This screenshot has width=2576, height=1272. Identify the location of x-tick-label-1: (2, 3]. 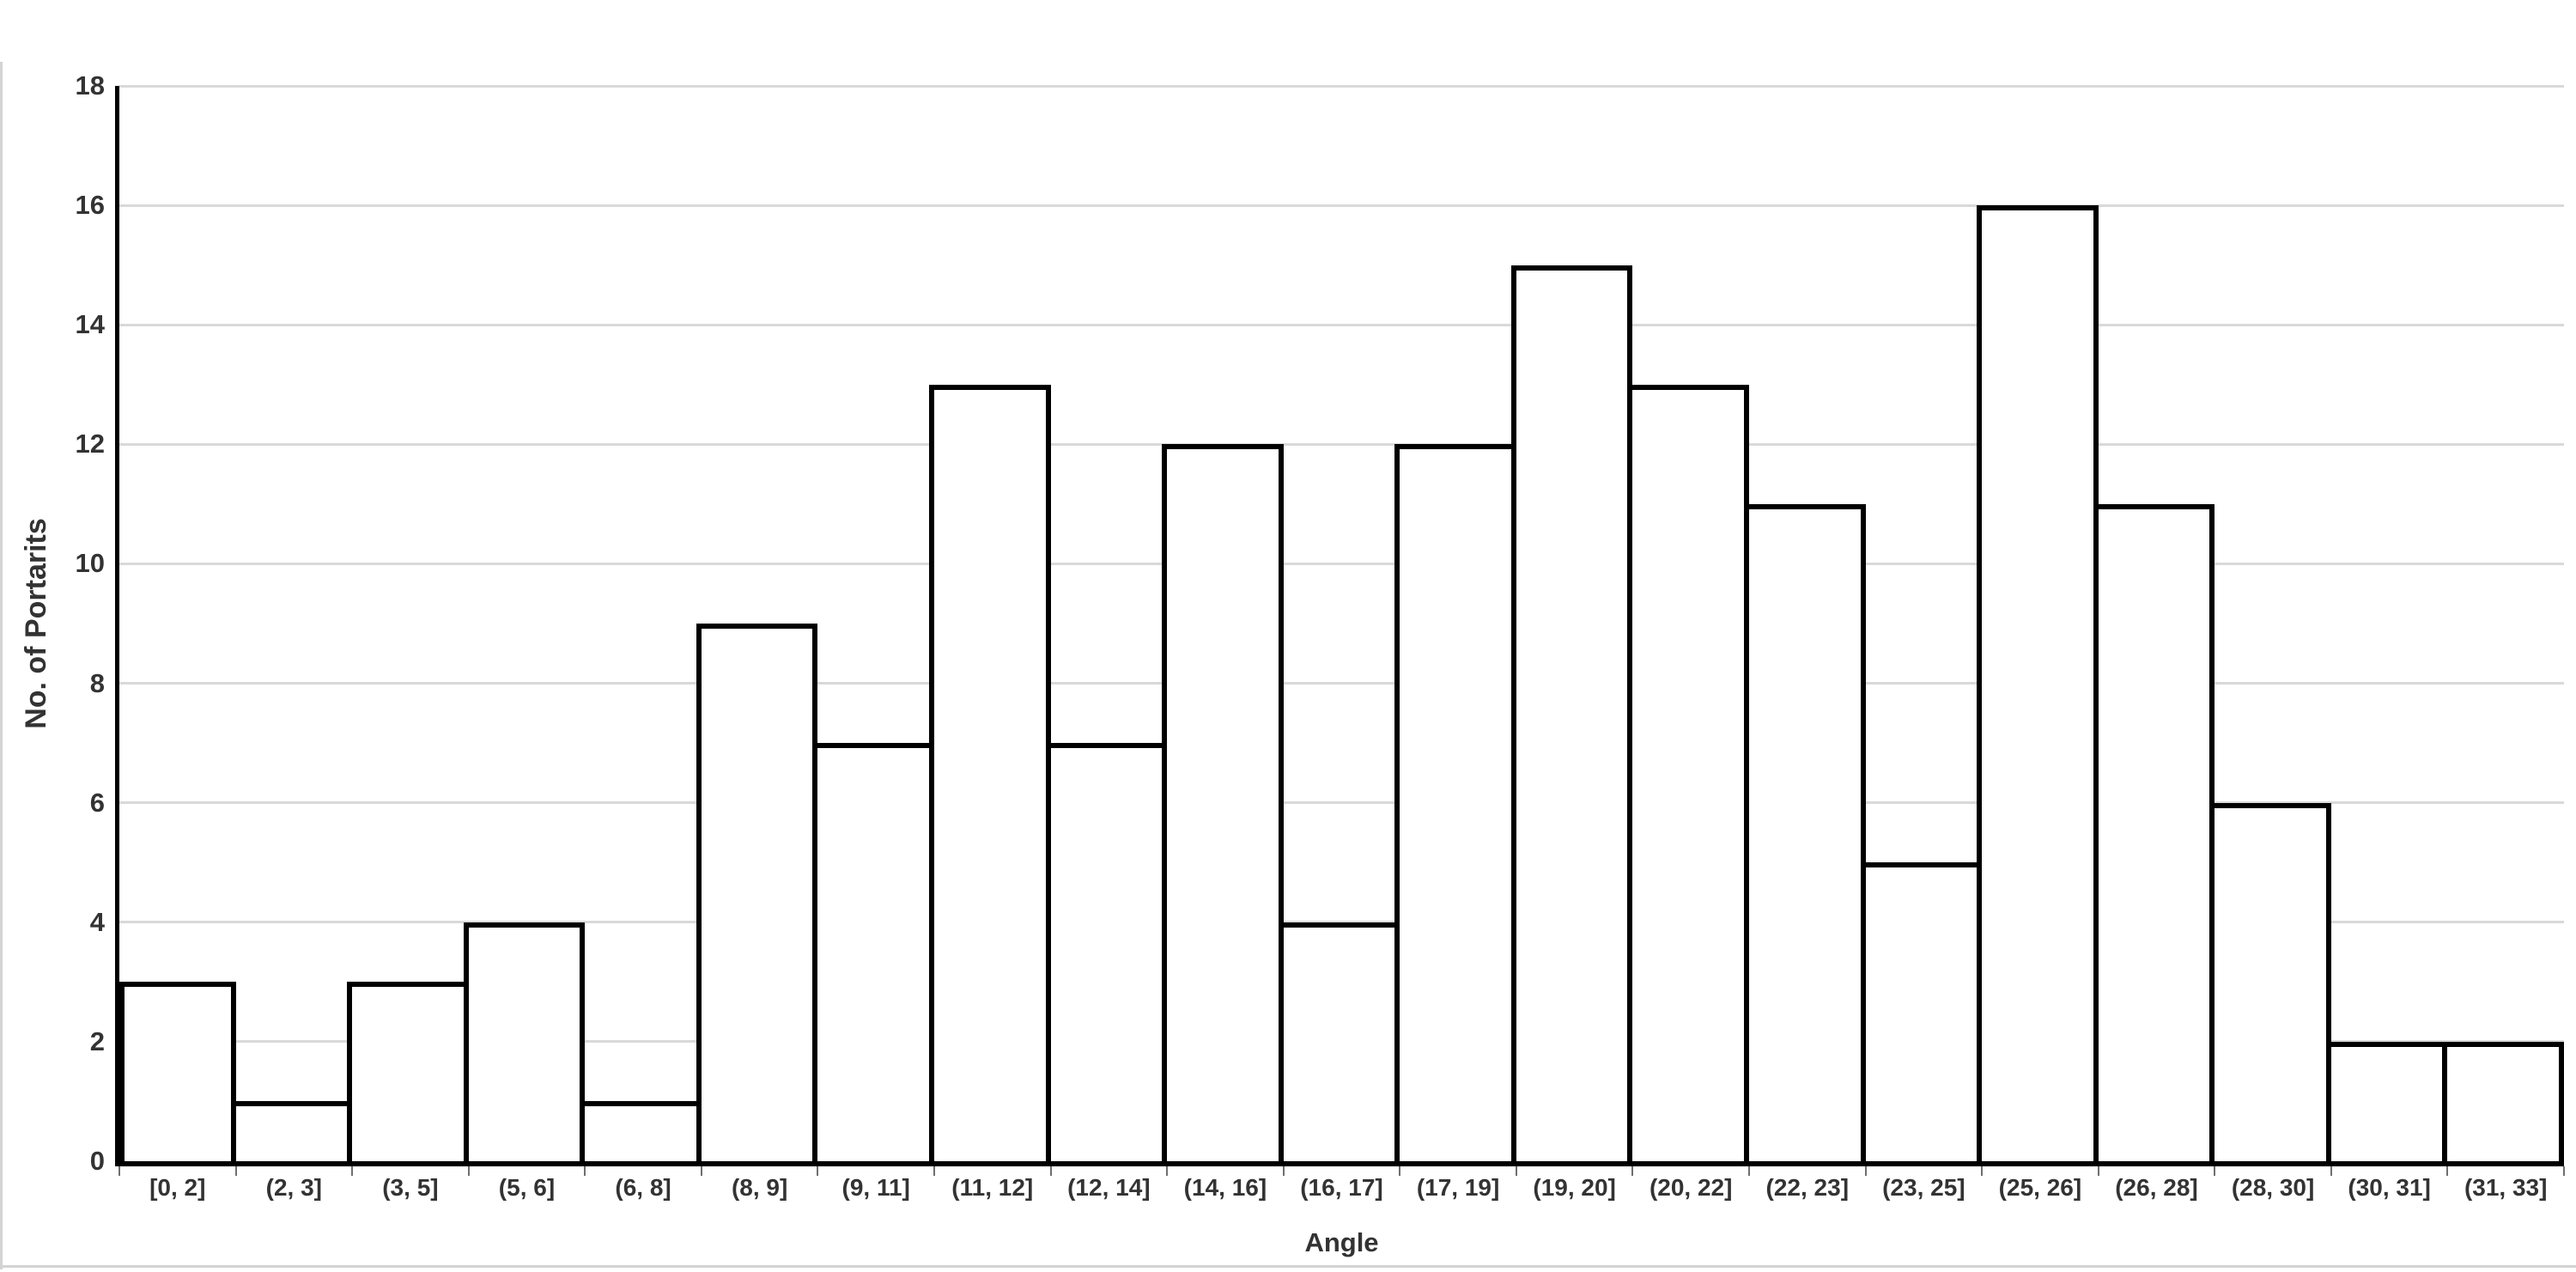
(294, 1187).